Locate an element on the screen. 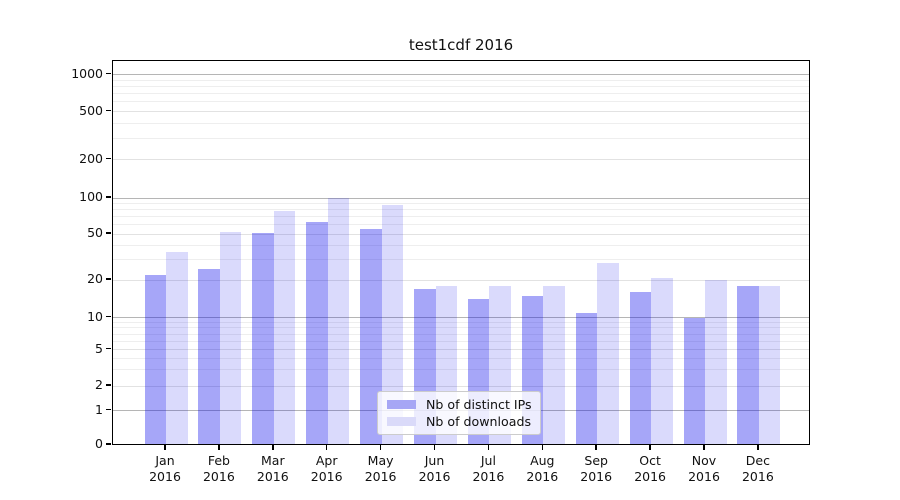  y-tick-label: 200 is located at coordinates (91, 158).